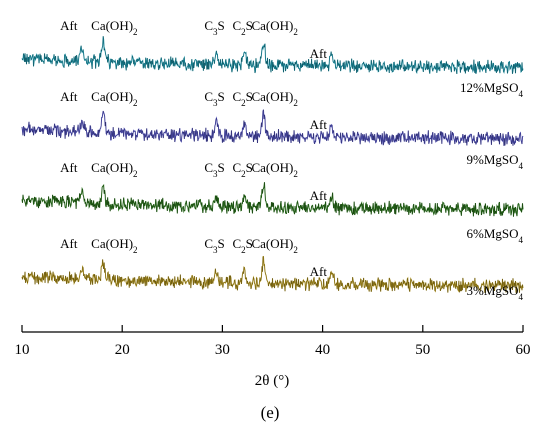 The height and width of the screenshot is (430, 550). What do you see at coordinates (222, 350) in the screenshot?
I see `x-tick-label: 30` at bounding box center [222, 350].